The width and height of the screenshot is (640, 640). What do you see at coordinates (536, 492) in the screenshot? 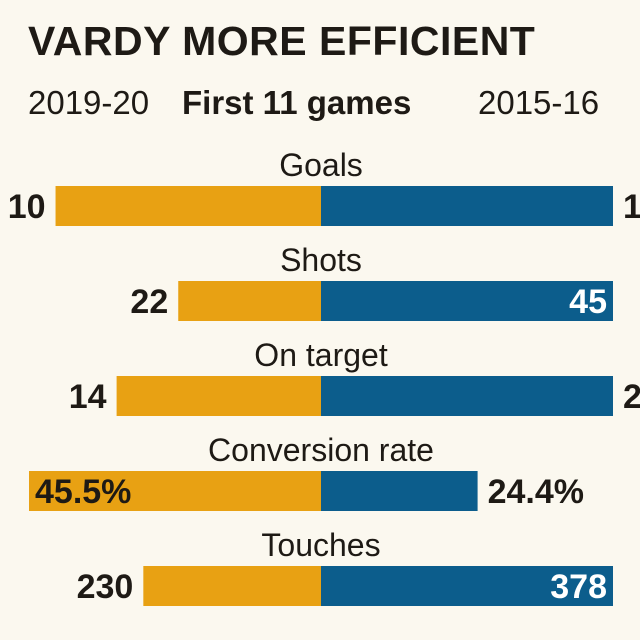
I see `value-label-2015-16-conversion-rate: 24.4%` at bounding box center [536, 492].